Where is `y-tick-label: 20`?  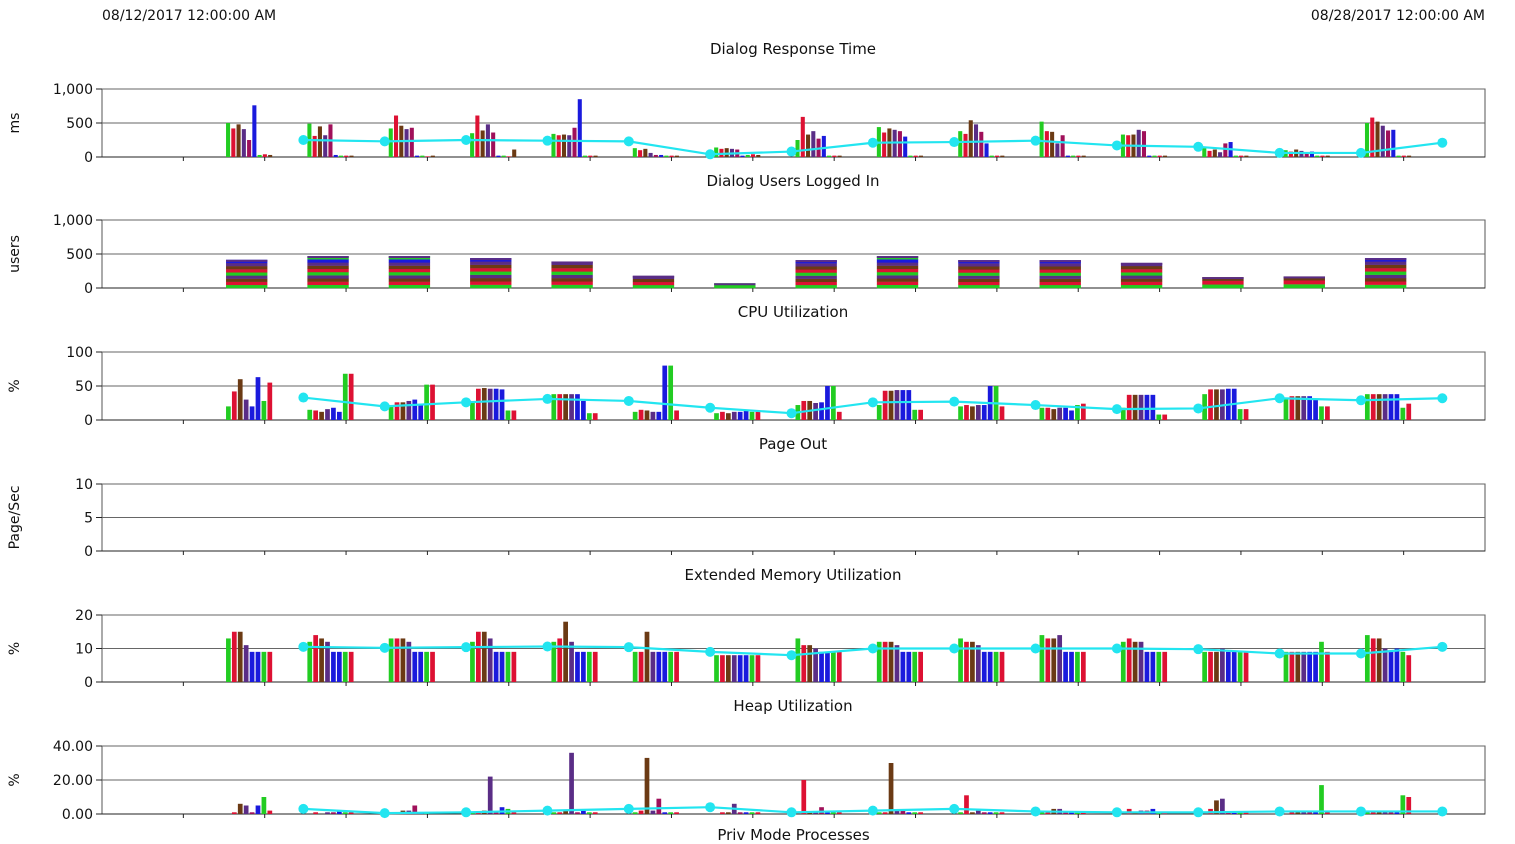
y-tick-label: 20 is located at coordinates (84, 616).